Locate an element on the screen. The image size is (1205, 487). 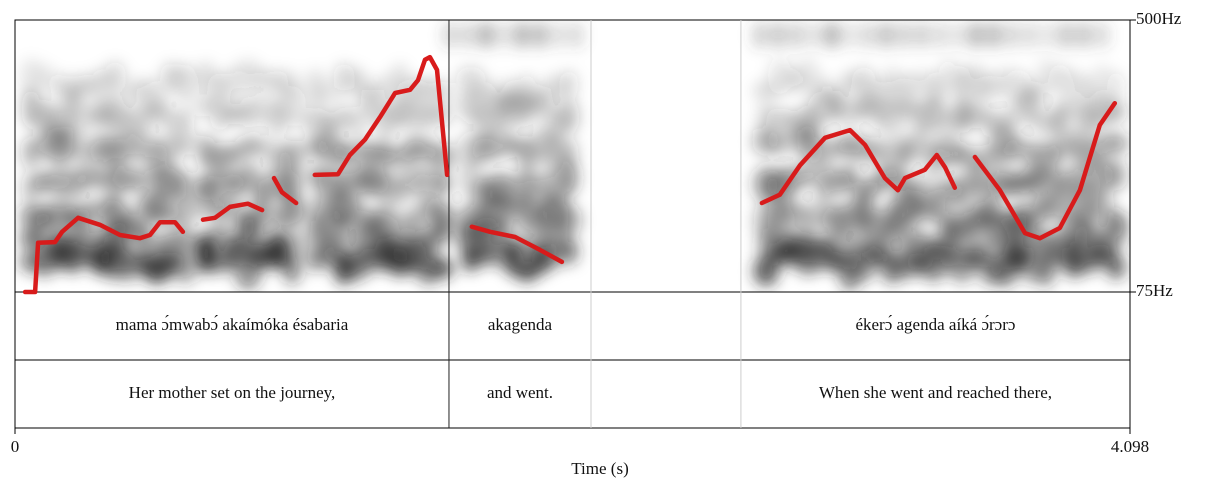
y-tick-label: 500Hz is located at coordinates (1159, 18).